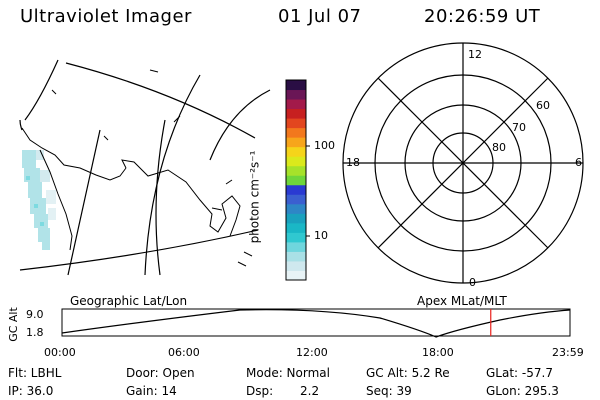 The image size is (600, 400). Describe the element at coordinates (310, 391) in the screenshot. I see `dsp-value: 2.2` at that location.